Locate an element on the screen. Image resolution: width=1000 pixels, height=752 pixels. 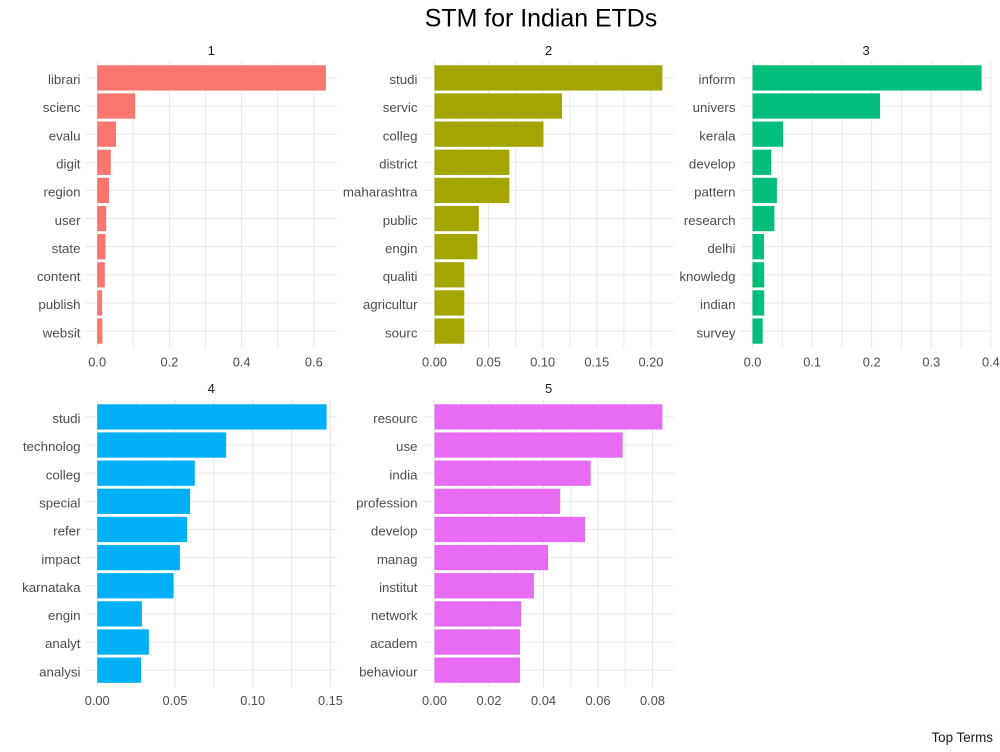
svg-text: sourc is located at coordinates (401, 332).